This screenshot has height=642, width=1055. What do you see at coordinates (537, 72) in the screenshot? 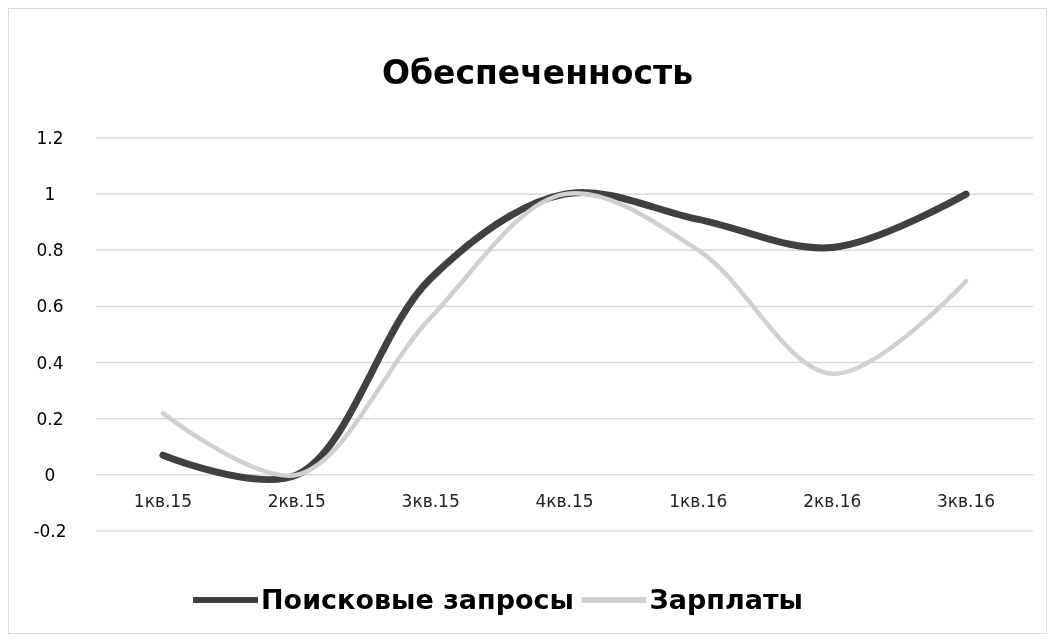
I see `chart-title: Обеспеченность` at bounding box center [537, 72].